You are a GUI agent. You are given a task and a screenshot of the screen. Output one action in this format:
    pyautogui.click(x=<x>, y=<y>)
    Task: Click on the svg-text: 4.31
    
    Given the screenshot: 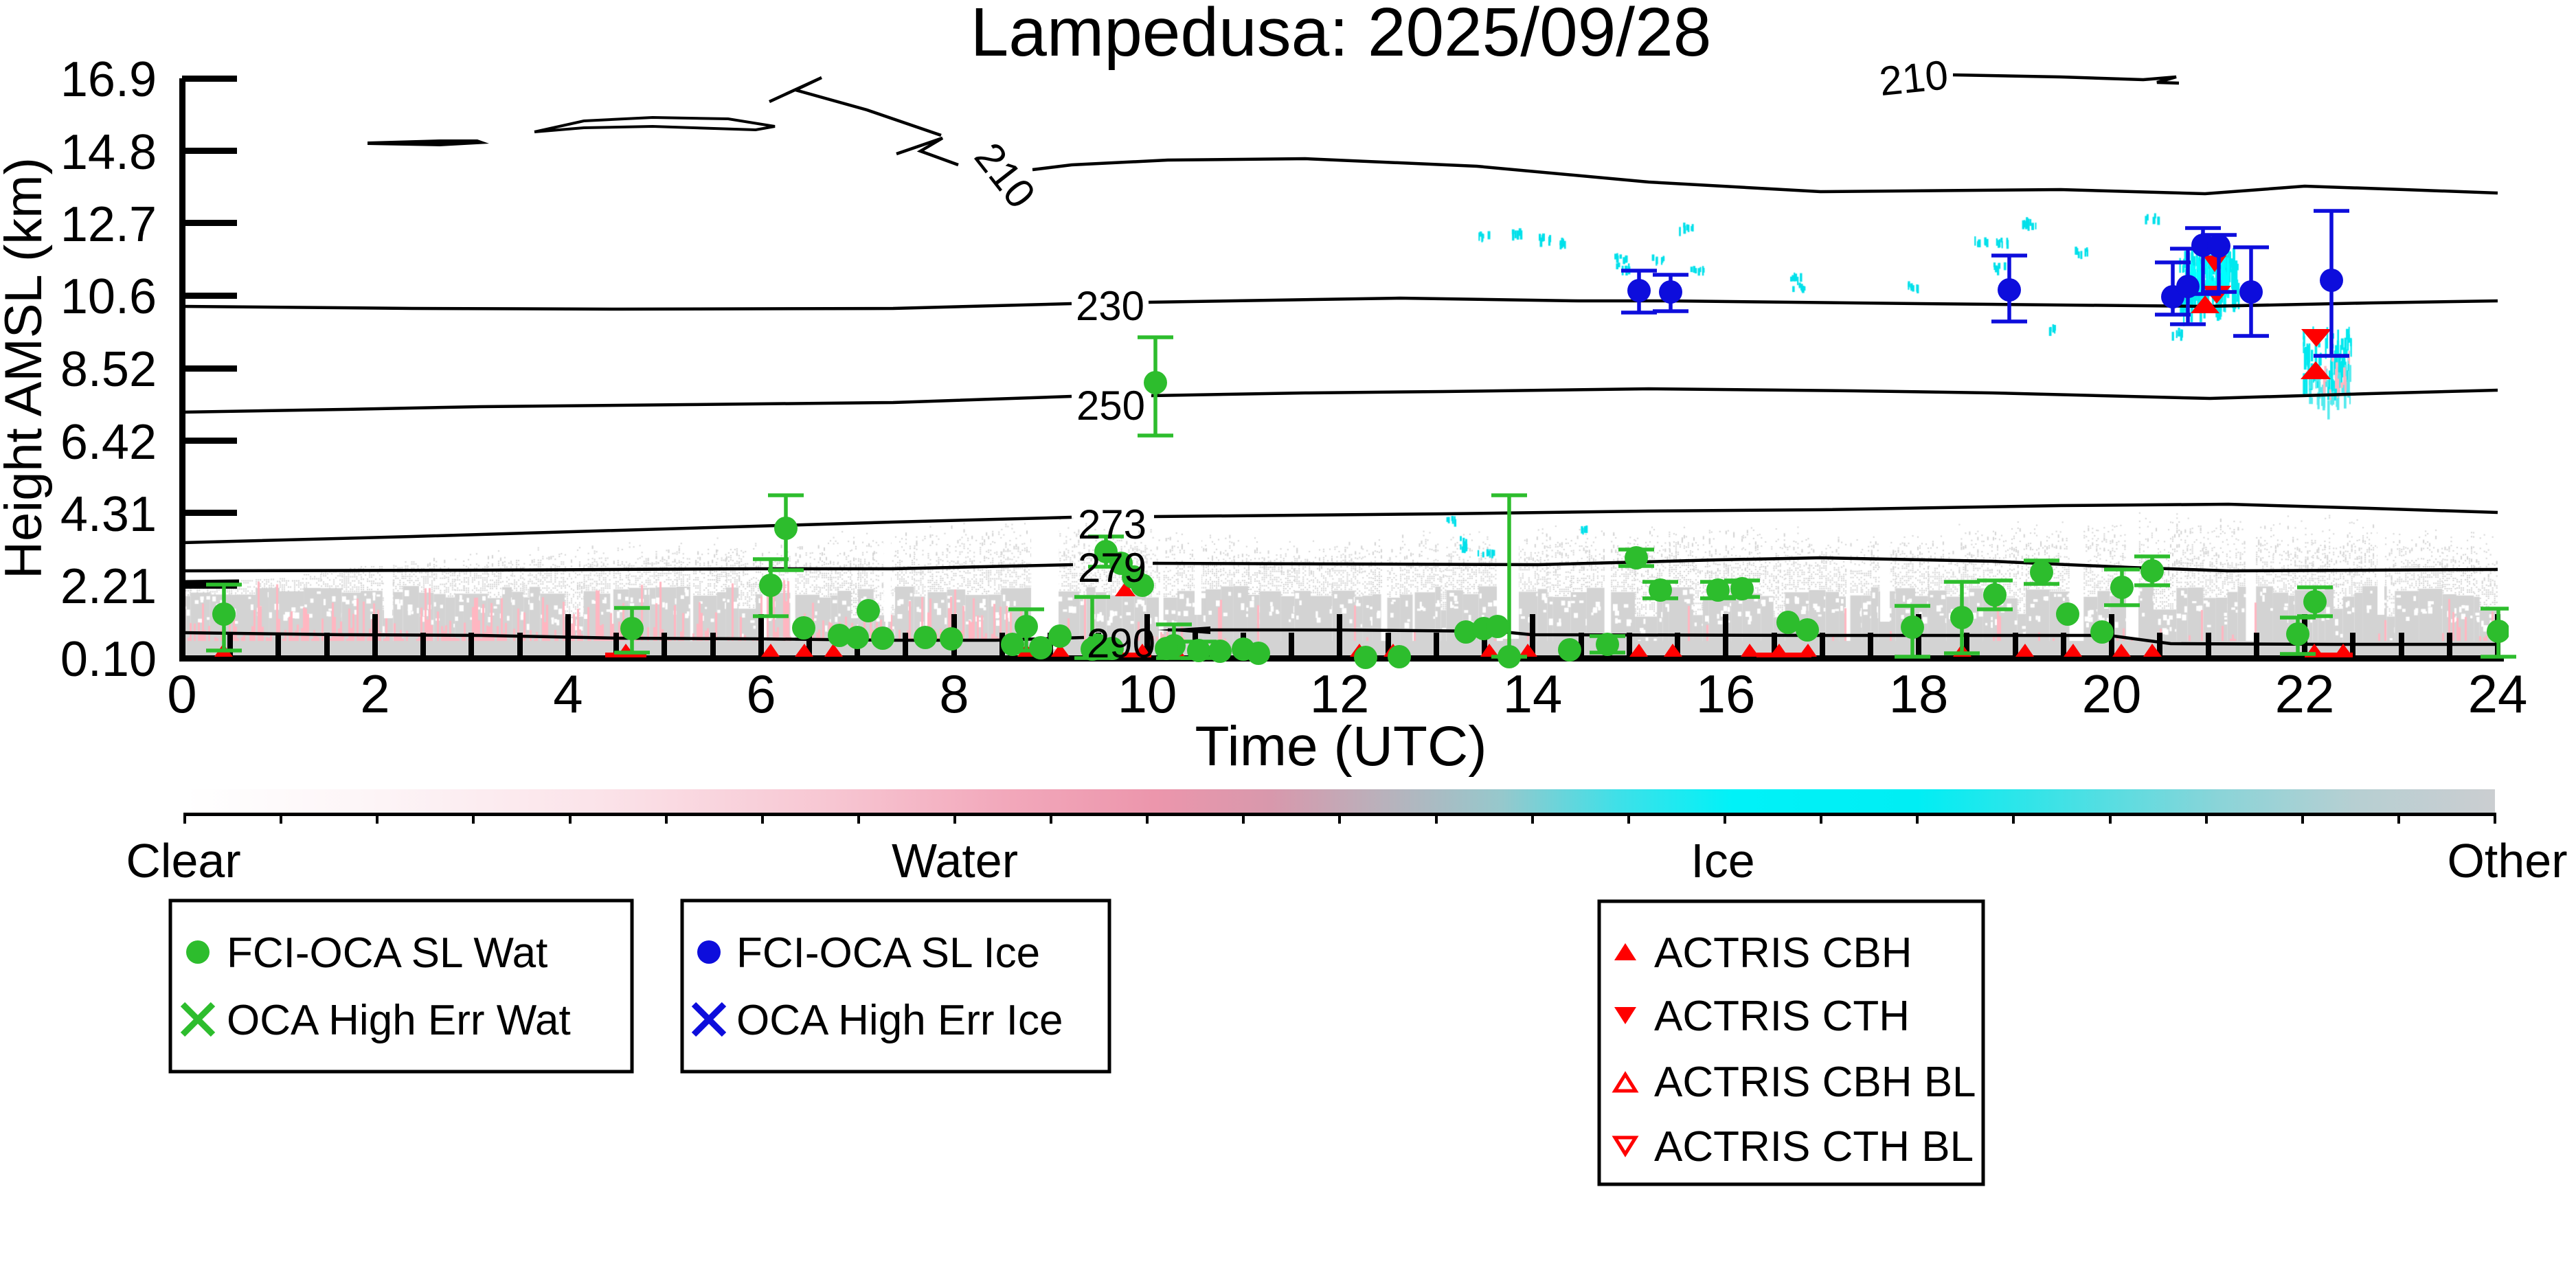 What is the action you would take?
    pyautogui.click(x=108, y=514)
    